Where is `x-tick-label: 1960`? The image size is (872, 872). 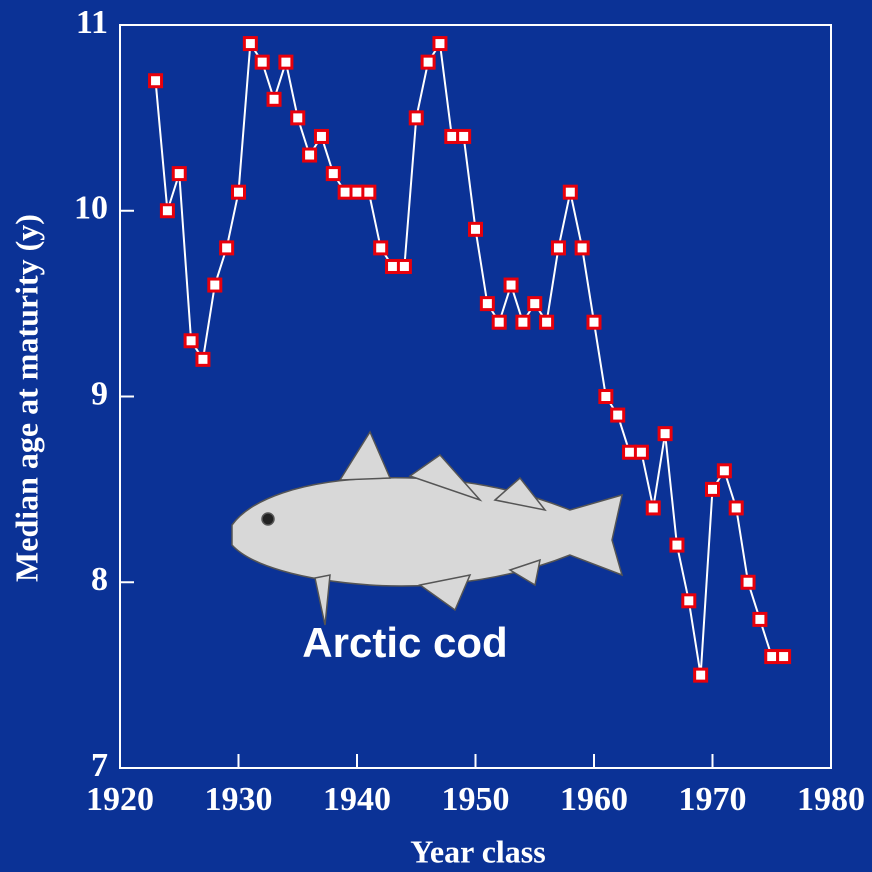 x-tick-label: 1960 is located at coordinates (594, 799).